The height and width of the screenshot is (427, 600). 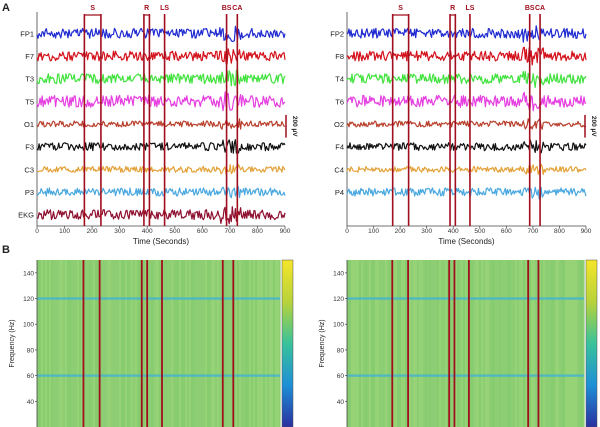 I want to click on x-tick-label: 600, so click(x=202, y=231).